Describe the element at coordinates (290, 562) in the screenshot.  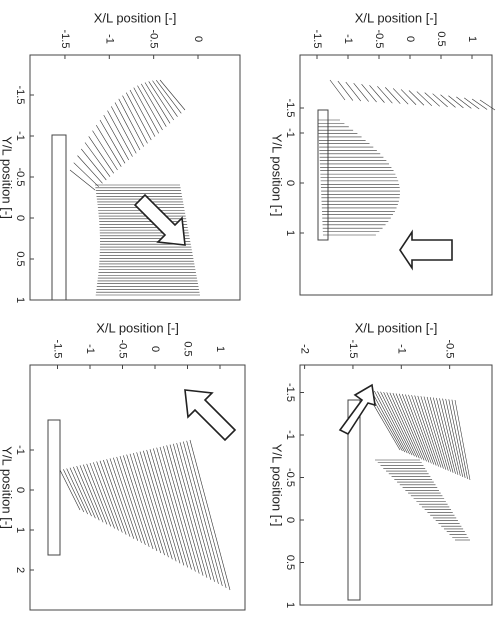
I see `y-tick-label: 0.5` at that location.